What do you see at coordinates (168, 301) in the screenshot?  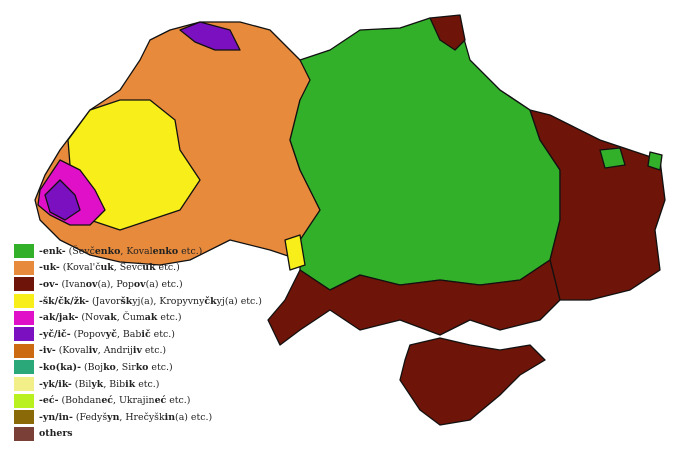 I see `legend-label-part: yj(a), Kropyvny` at bounding box center [168, 301].